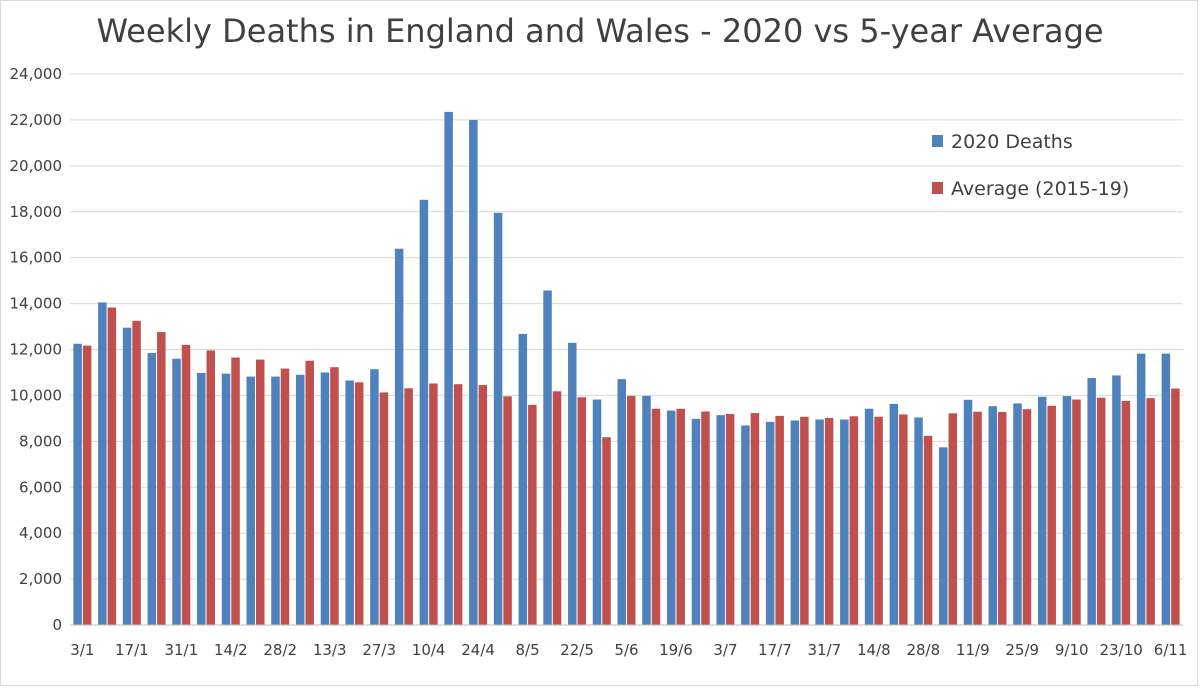 This screenshot has width=1200, height=688. What do you see at coordinates (725, 650) in the screenshot?
I see `x-tick-label: 3/7` at bounding box center [725, 650].